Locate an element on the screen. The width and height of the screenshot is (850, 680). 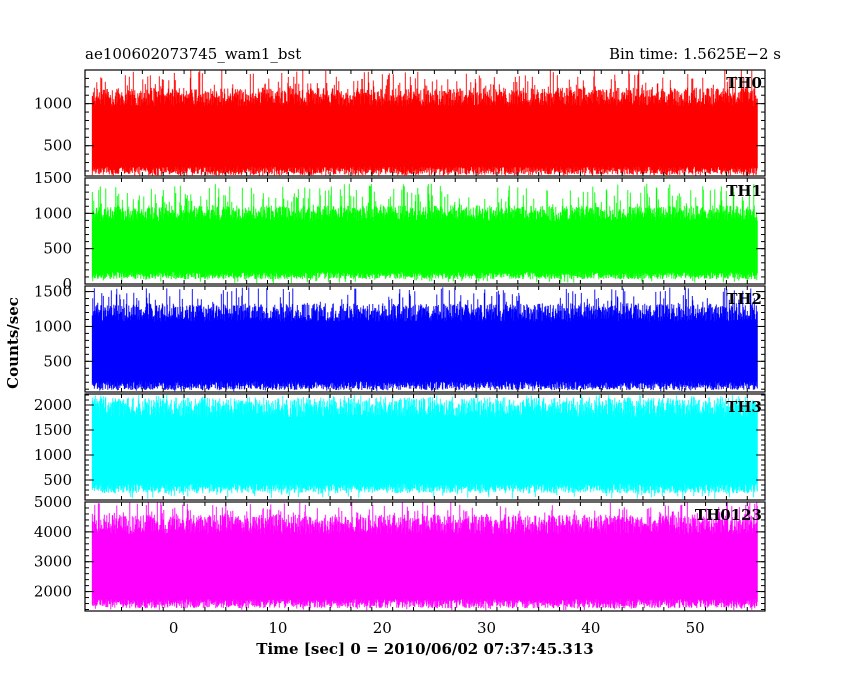
panel-label: TH2 is located at coordinates (744, 299).